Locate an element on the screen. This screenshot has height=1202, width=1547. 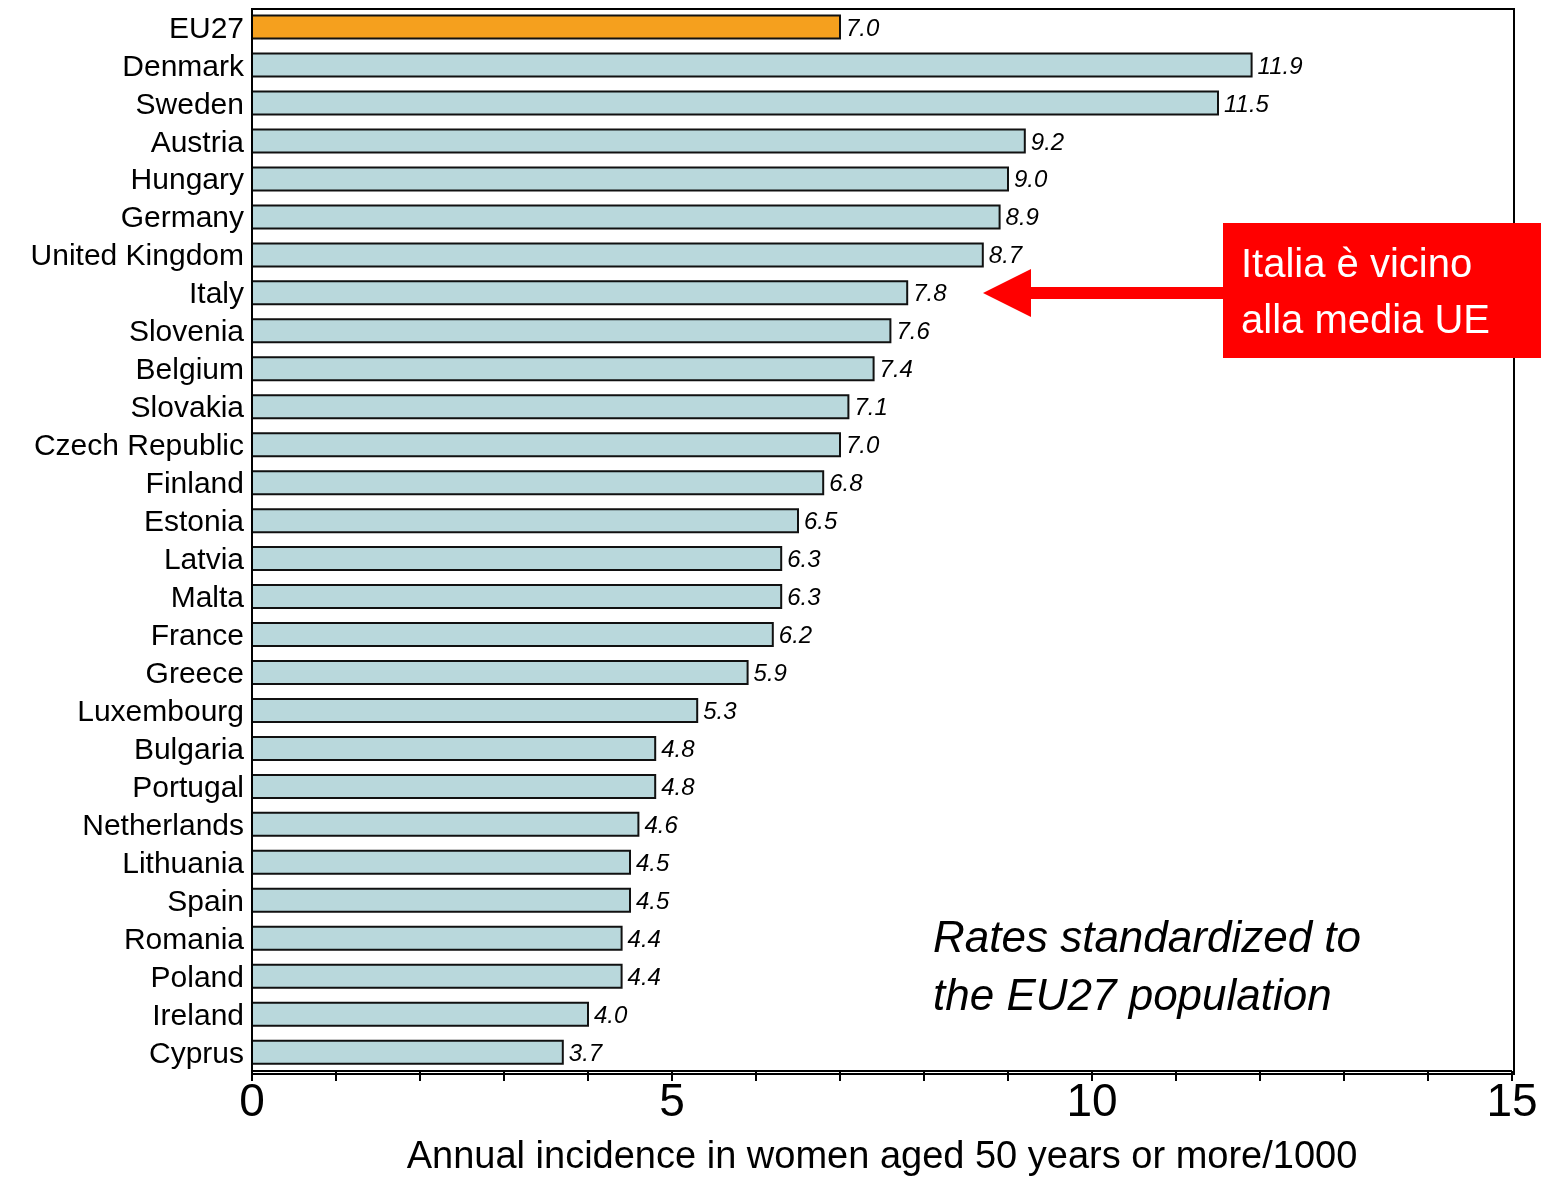
annotation: Rates standardized to the EU27 population is located at coordinates (1148, 966).